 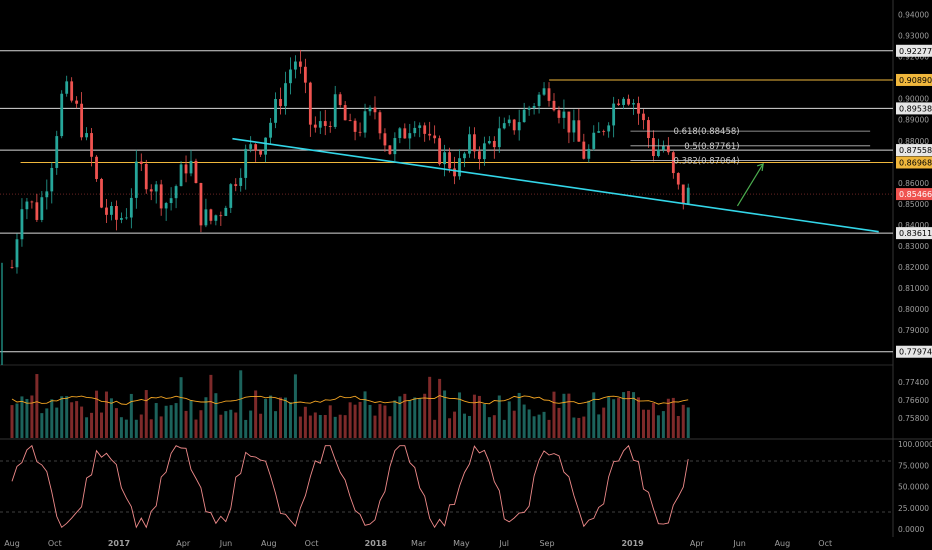 What do you see at coordinates (503, 543) in the screenshot?
I see `time-tick-label: Jul` at bounding box center [503, 543].